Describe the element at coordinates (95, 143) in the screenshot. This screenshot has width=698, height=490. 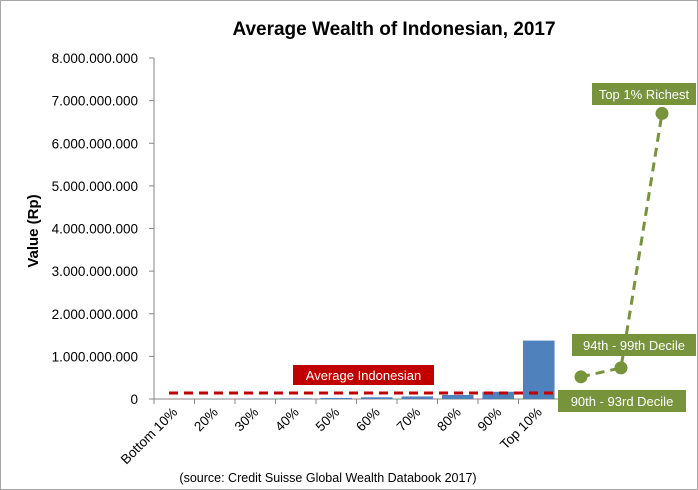
I see `y-tick-label: 6.000.000.000` at that location.